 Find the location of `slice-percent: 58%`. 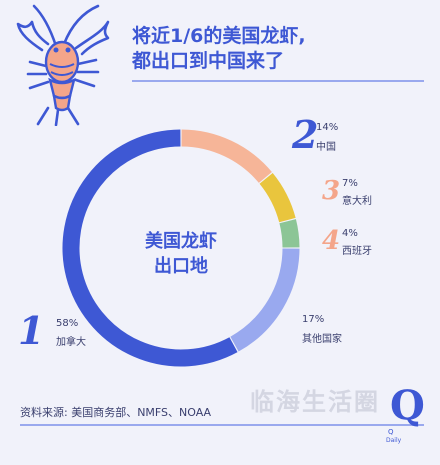

slice-percent: 58% is located at coordinates (67, 323).